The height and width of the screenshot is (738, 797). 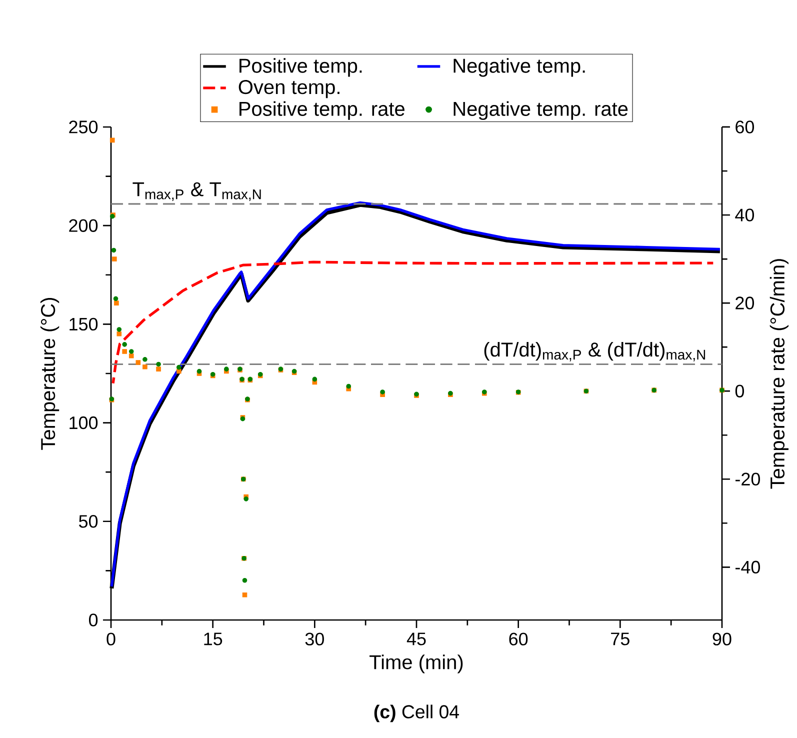 What do you see at coordinates (83, 127) in the screenshot?
I see `y-tick-label: 250` at bounding box center [83, 127].